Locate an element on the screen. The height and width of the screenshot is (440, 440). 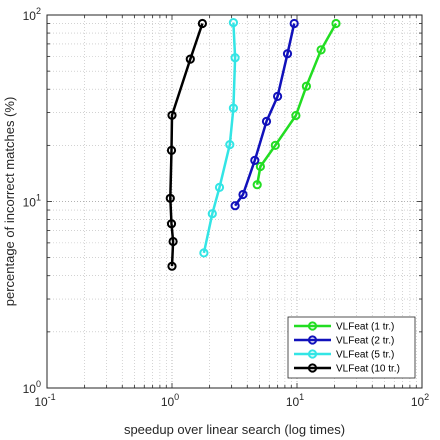
x-tick-label: 10⁻¹ is located at coordinates (44, 400).